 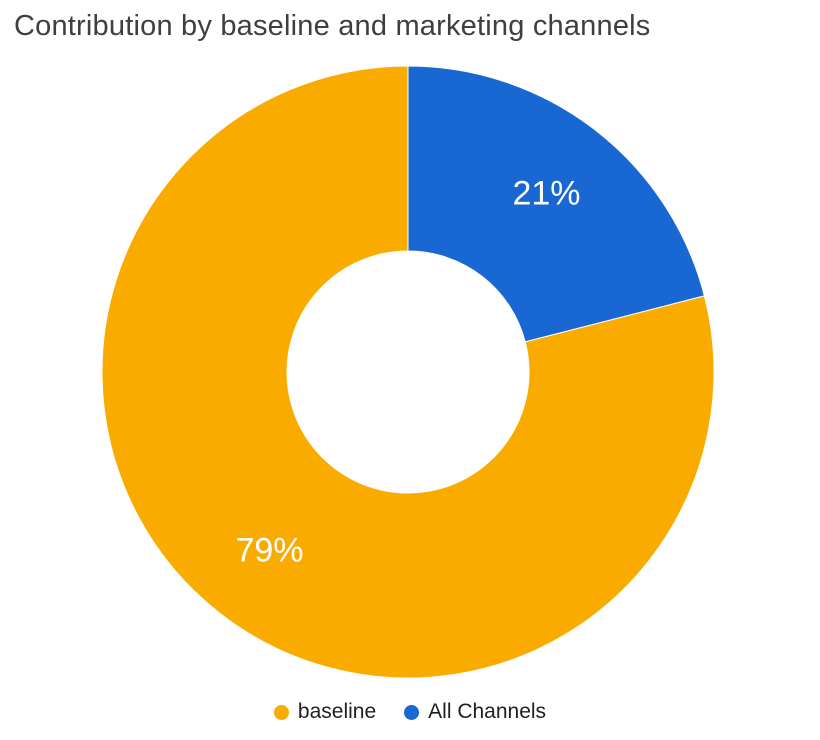 I want to click on slice-percent-label-baseline: 79%, so click(x=269, y=551).